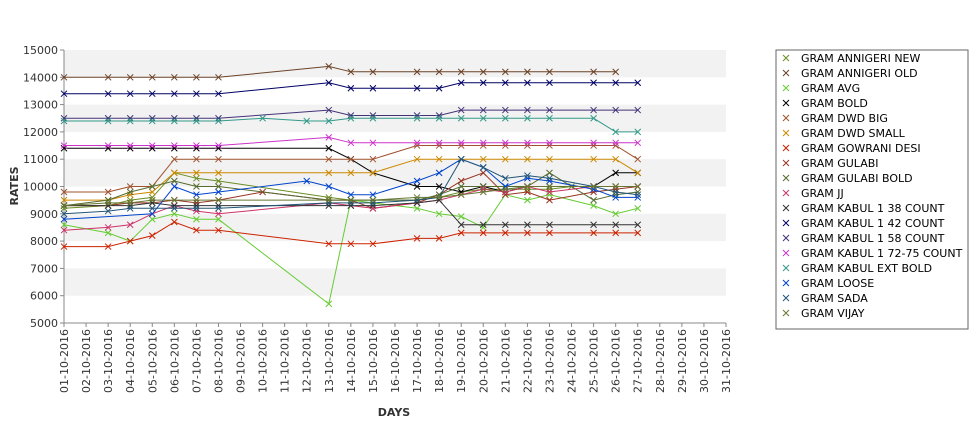 Image resolution: width=975 pixels, height=429 pixels. I want to click on legend-item: GRAM SADA, so click(825, 298).